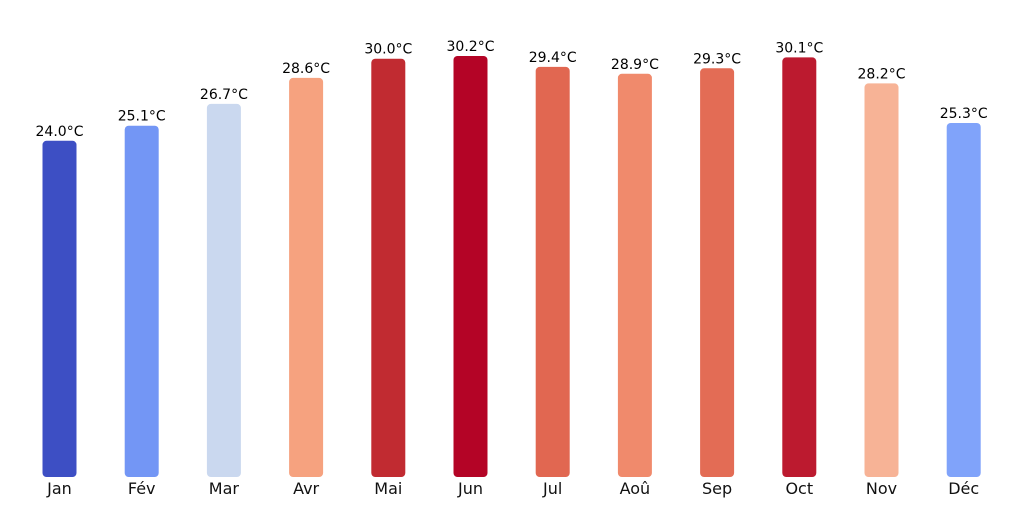 The width and height of the screenshot is (1024, 507). I want to click on x-tick-label-6: Jul, so click(552, 488).